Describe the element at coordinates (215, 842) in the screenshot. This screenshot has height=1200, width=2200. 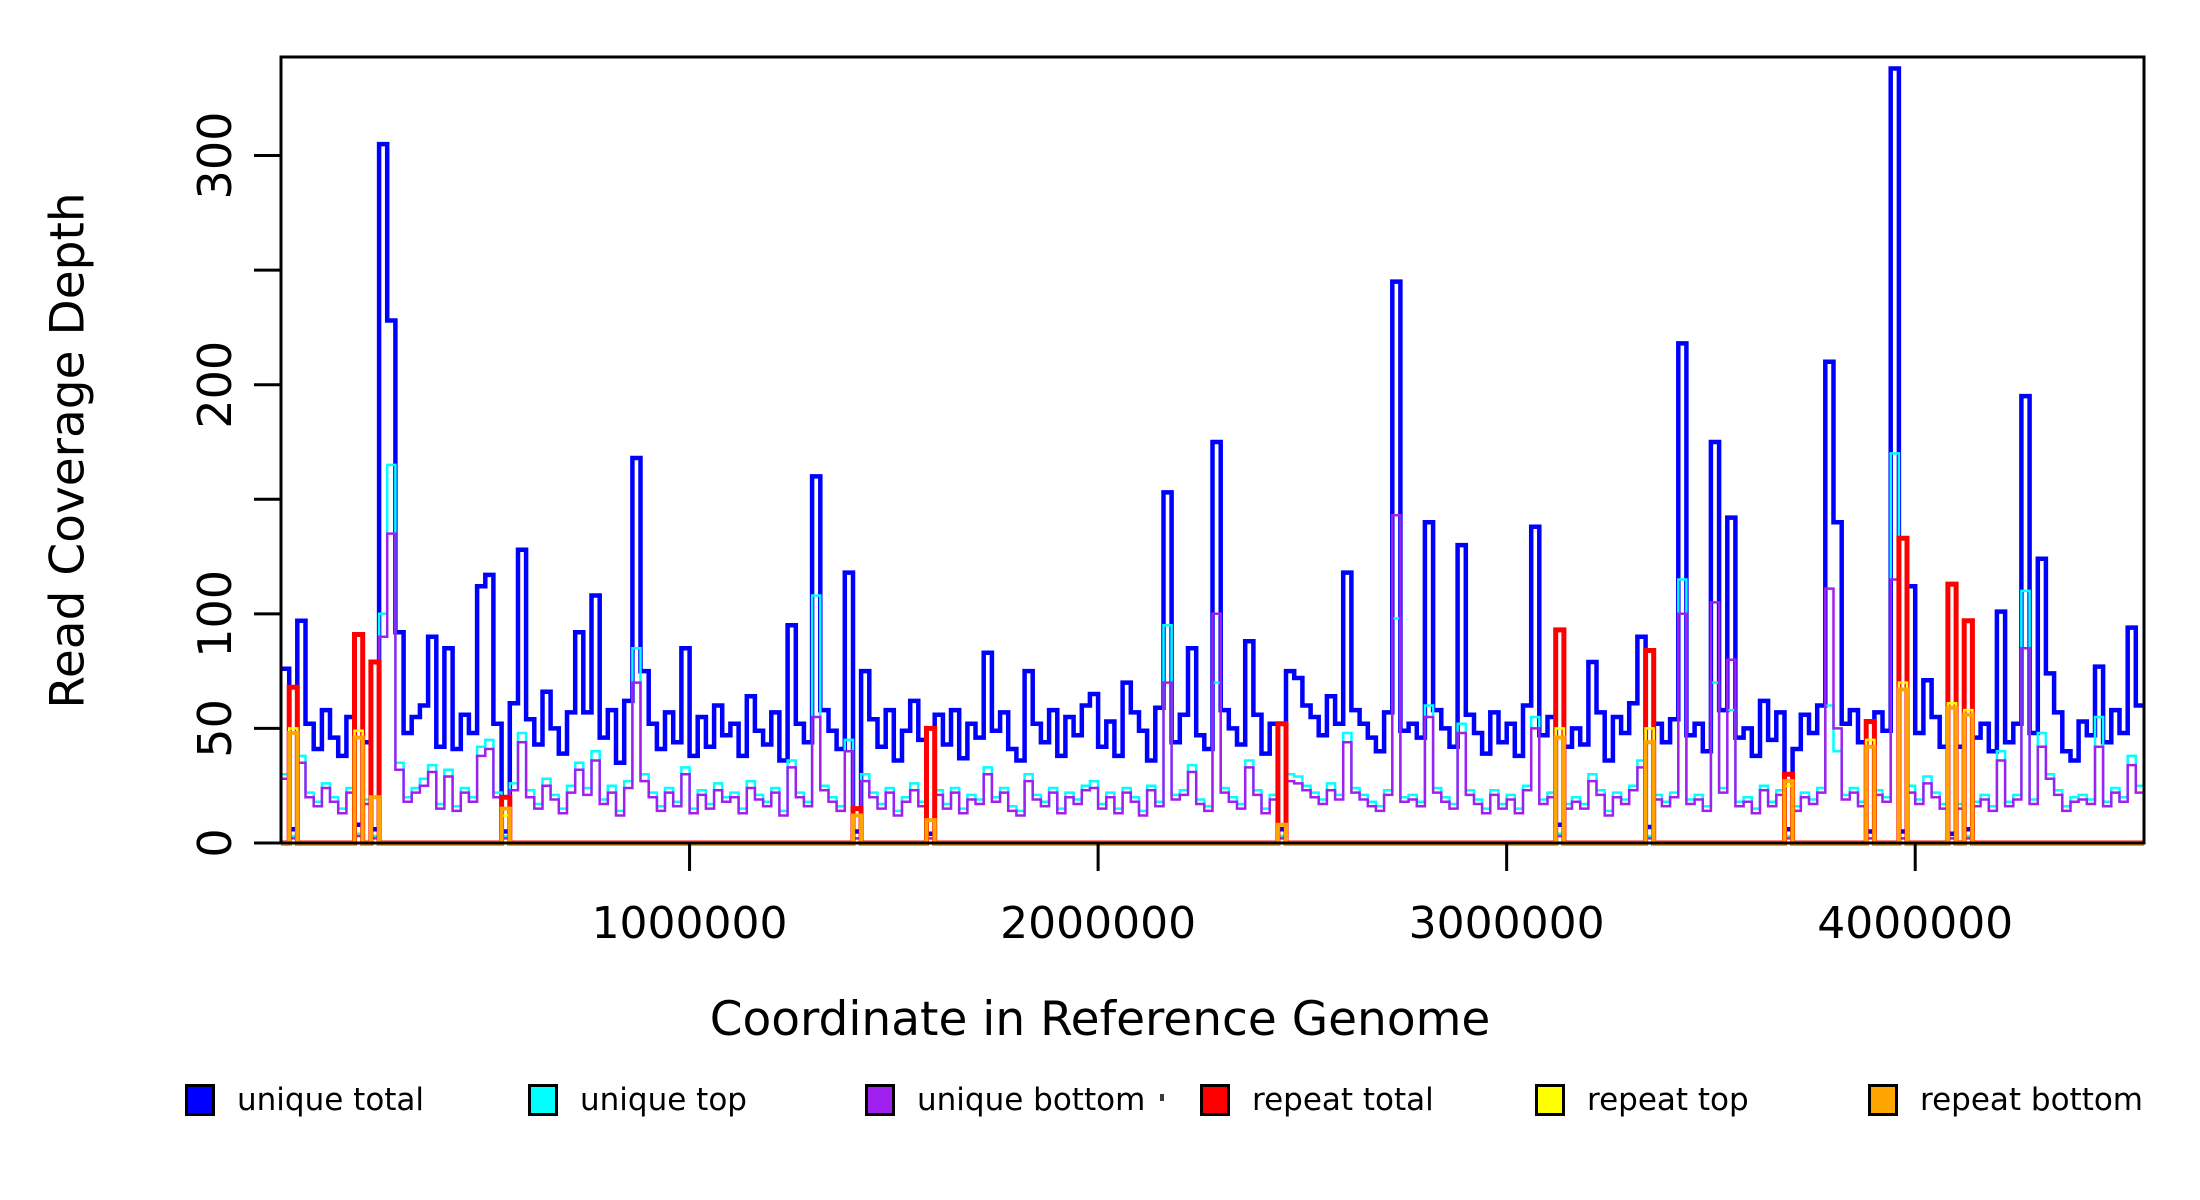
I see `y-tick-label: 0` at that location.